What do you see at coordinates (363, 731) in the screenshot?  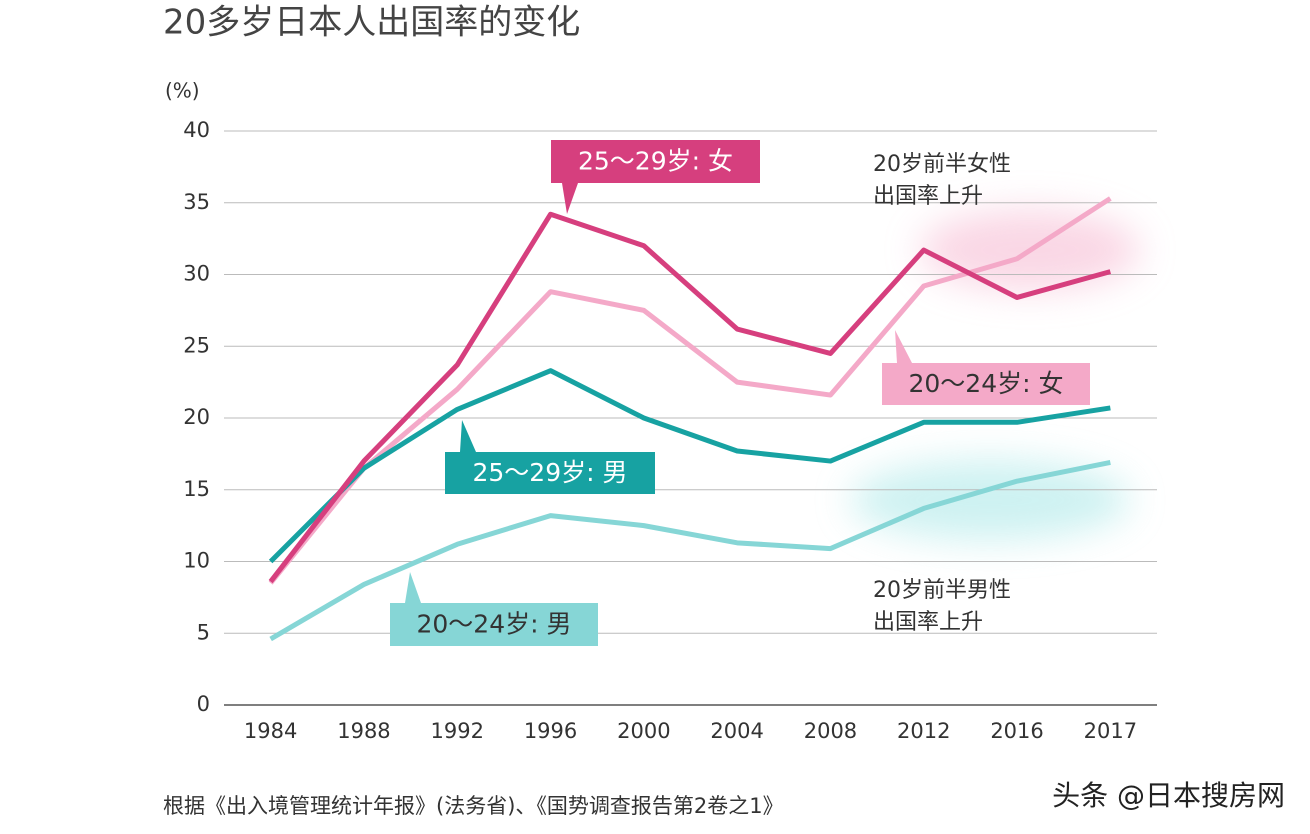 I see `x-tick-label: 1988` at bounding box center [363, 731].